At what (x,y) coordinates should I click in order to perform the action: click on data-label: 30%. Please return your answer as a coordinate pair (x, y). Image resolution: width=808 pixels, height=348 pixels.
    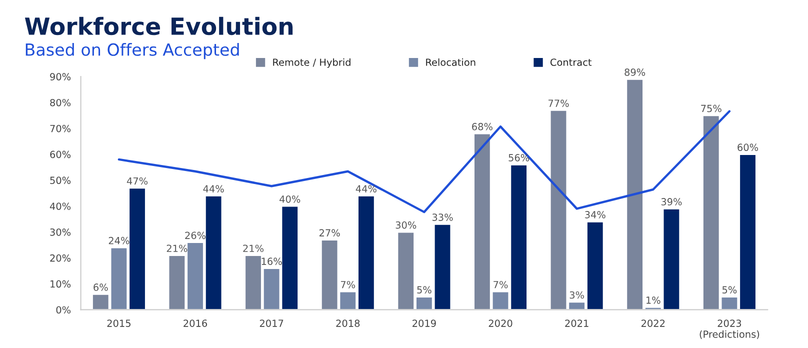
    Looking at the image, I should click on (406, 225).